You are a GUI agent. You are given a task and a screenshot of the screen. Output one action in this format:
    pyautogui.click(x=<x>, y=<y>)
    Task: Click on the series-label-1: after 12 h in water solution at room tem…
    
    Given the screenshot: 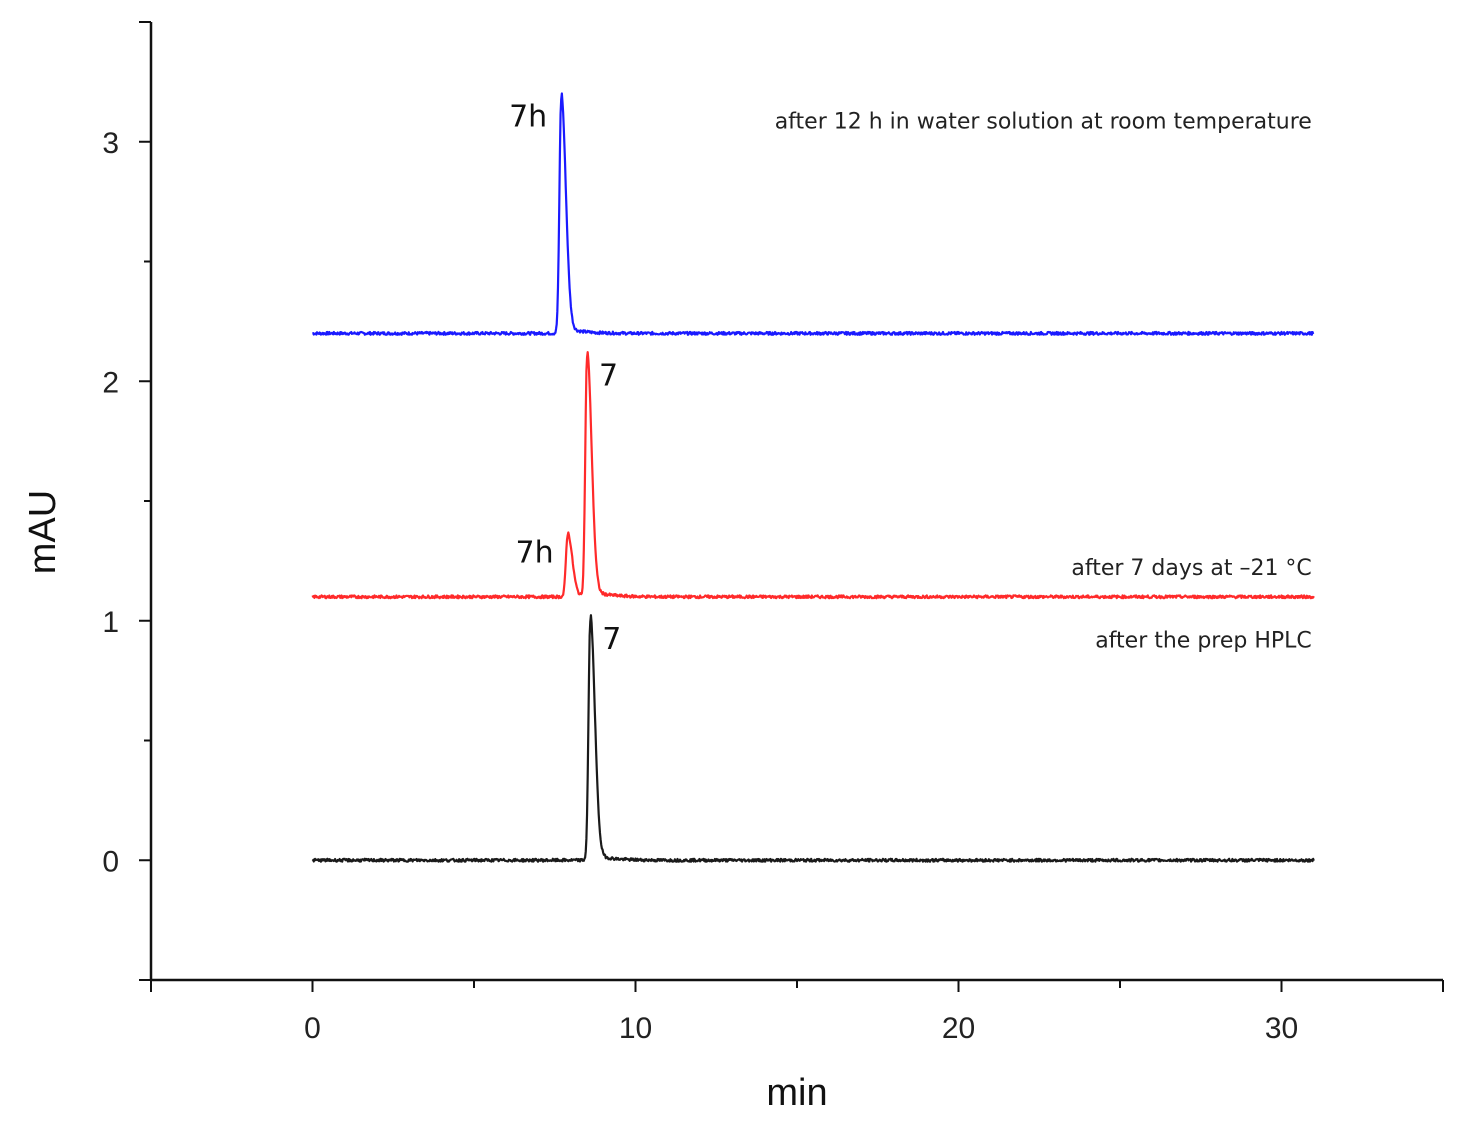 What is the action you would take?
    pyautogui.click(x=1043, y=121)
    